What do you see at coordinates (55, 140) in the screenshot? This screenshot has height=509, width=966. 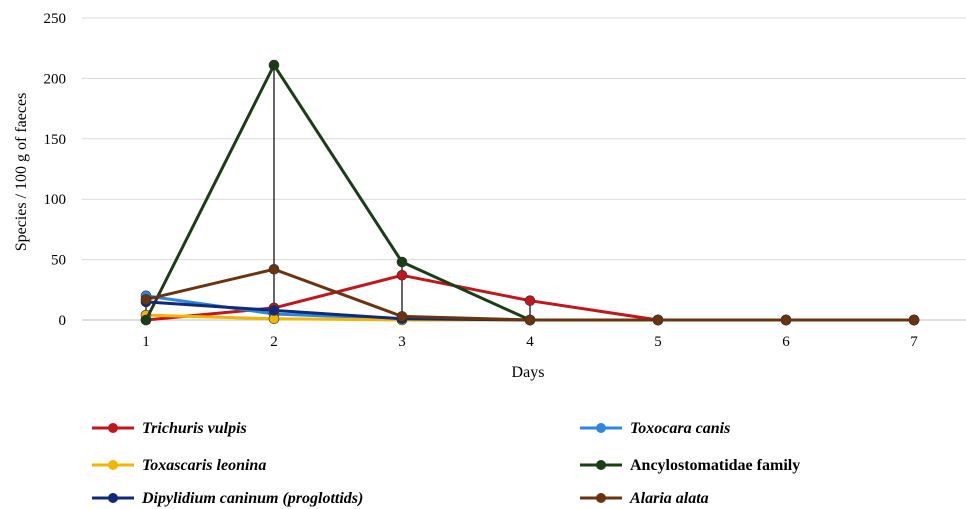 I see `y-tick-label: 150` at bounding box center [55, 140].